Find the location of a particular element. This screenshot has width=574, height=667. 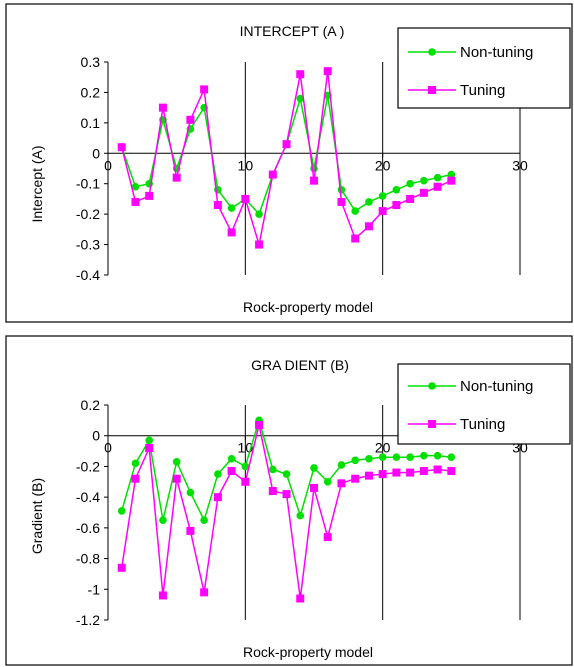

gradient-y-tick-label: 0.2 is located at coordinates (91, 405).